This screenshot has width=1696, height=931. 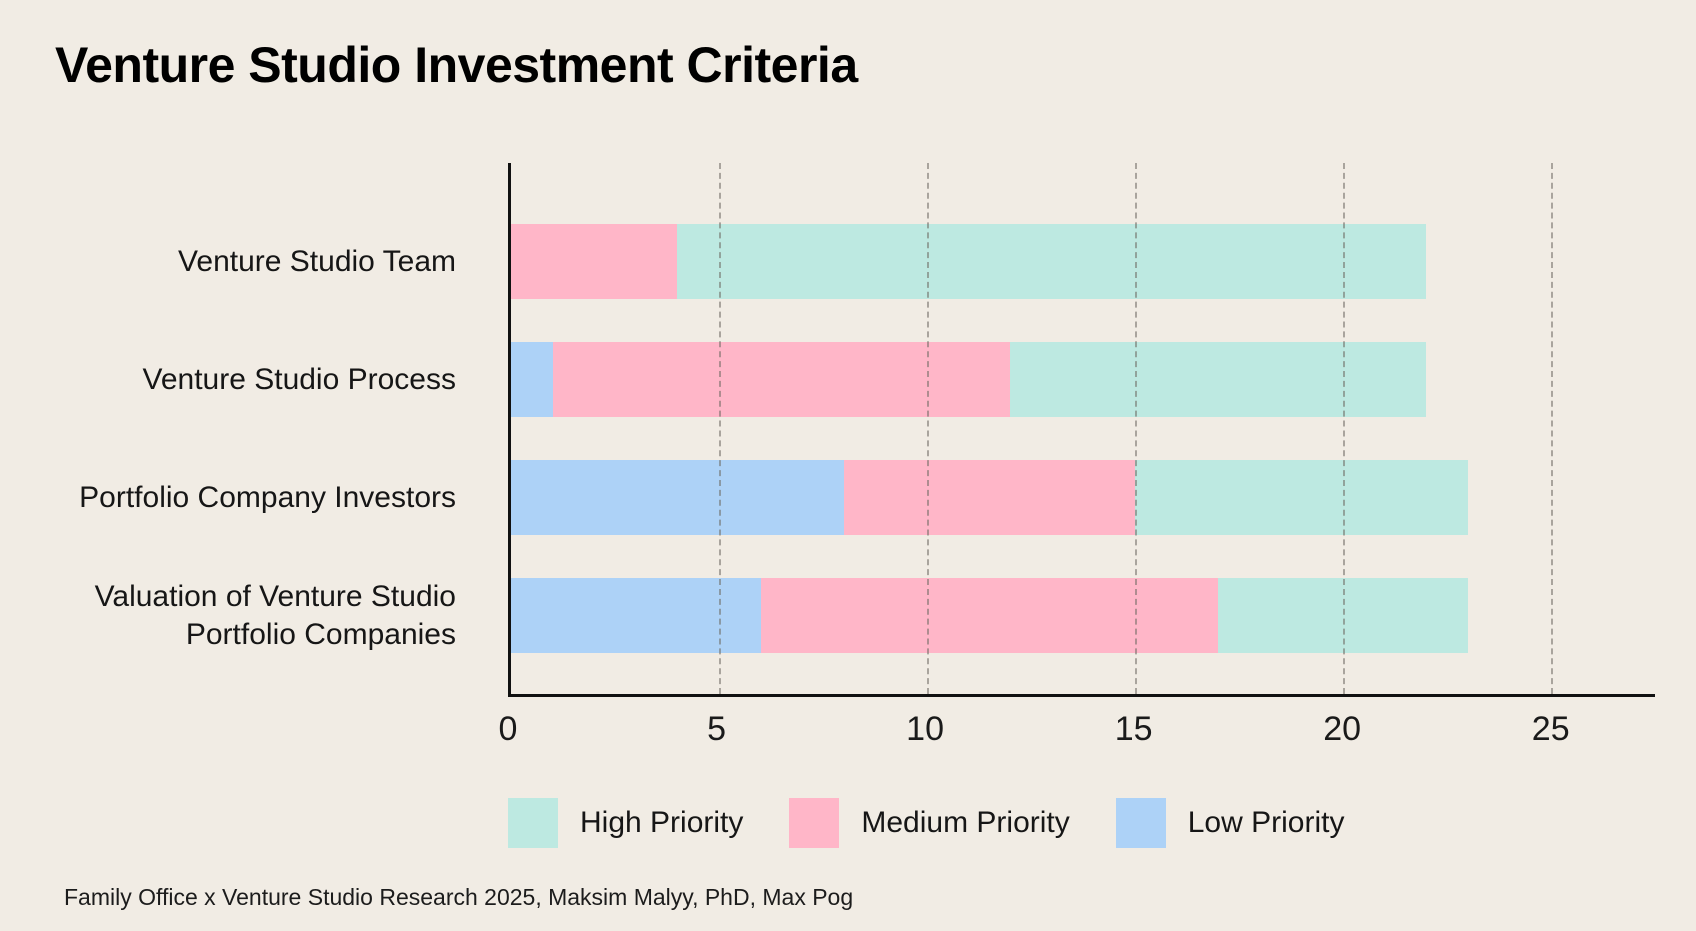 I want to click on x-tick-label-0: 0, so click(x=508, y=729).